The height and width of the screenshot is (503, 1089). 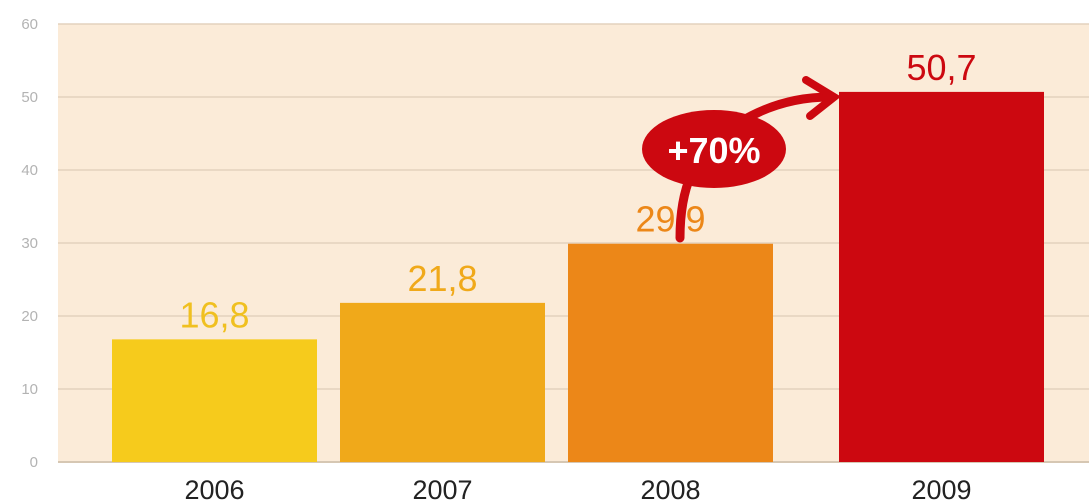 I want to click on y-tick-label: 30, so click(x=29, y=243).